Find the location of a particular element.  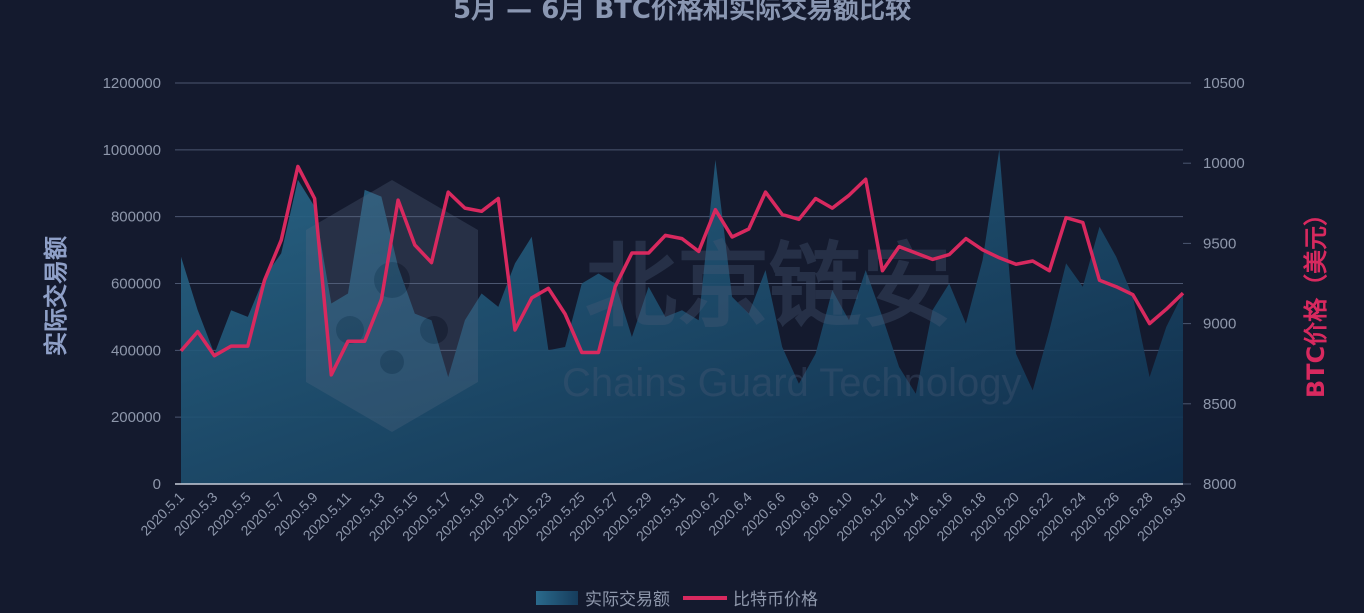

y-right-tick-label: 10000 is located at coordinates (1224, 163).